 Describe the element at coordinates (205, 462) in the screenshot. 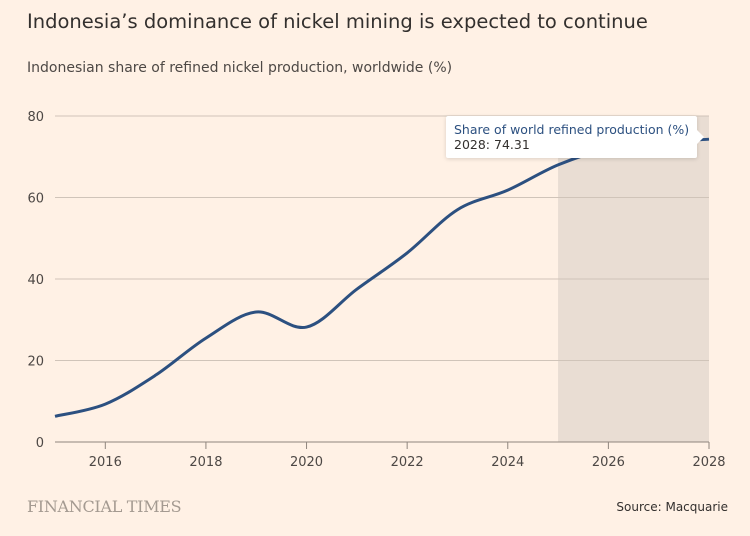

I see `x-tick-label: 2018` at that location.